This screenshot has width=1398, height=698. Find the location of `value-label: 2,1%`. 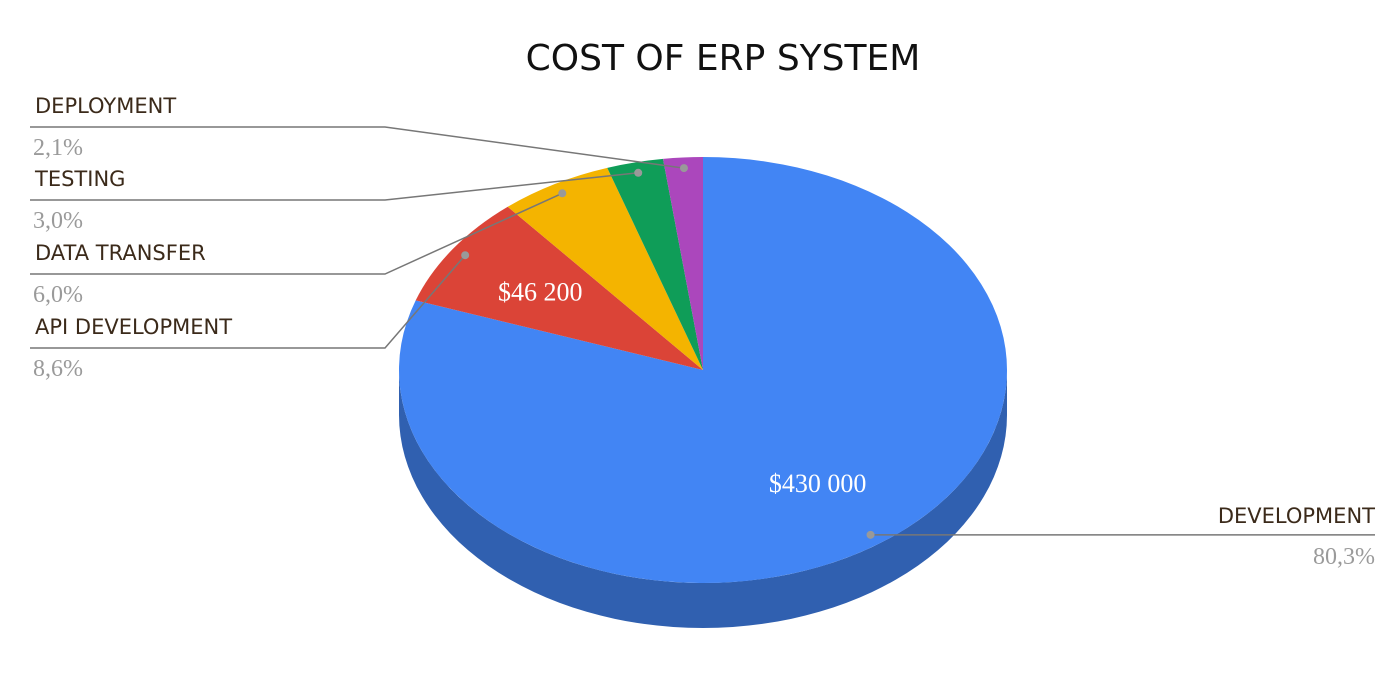

value-label: 2,1% is located at coordinates (58, 148).